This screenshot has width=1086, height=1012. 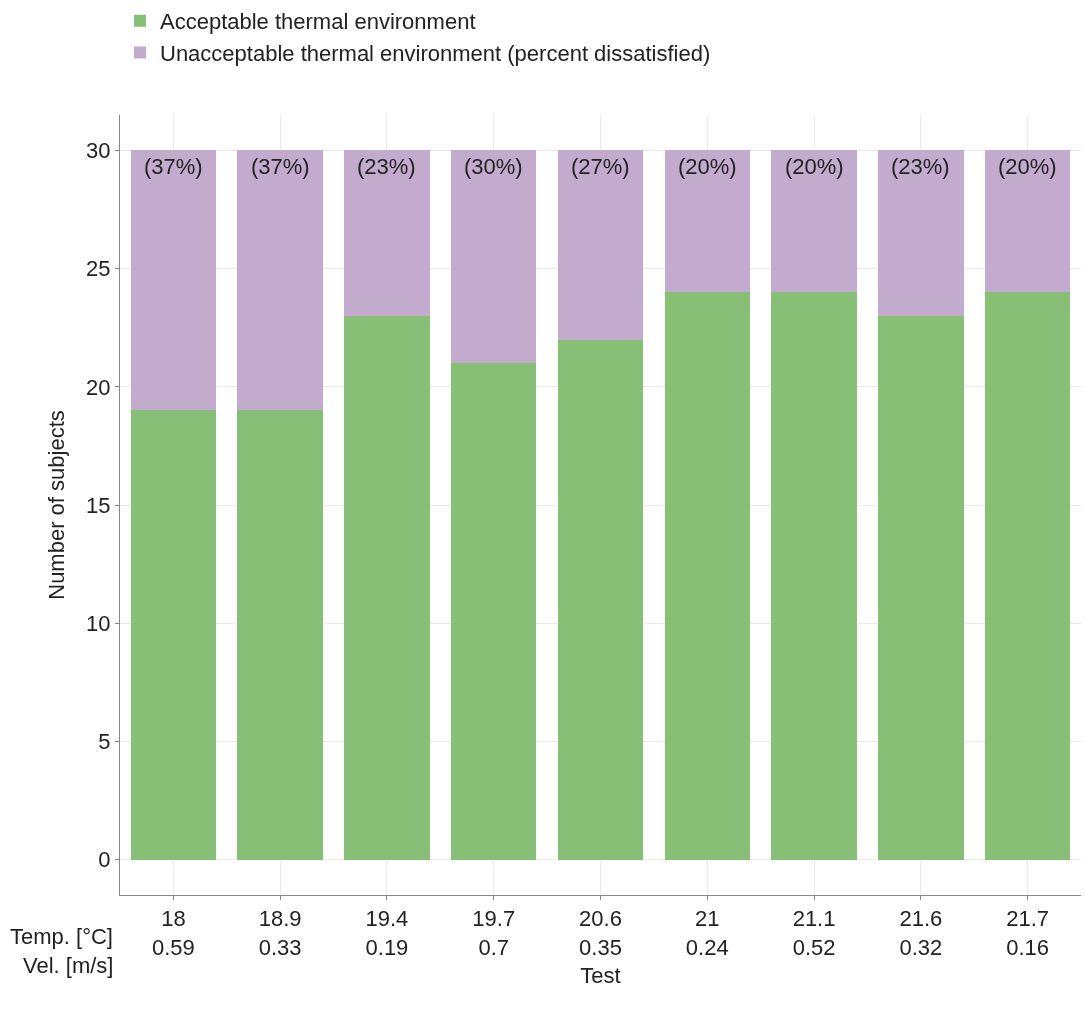 I want to click on legend-label: Acceptable thermal environment, so click(x=318, y=22).